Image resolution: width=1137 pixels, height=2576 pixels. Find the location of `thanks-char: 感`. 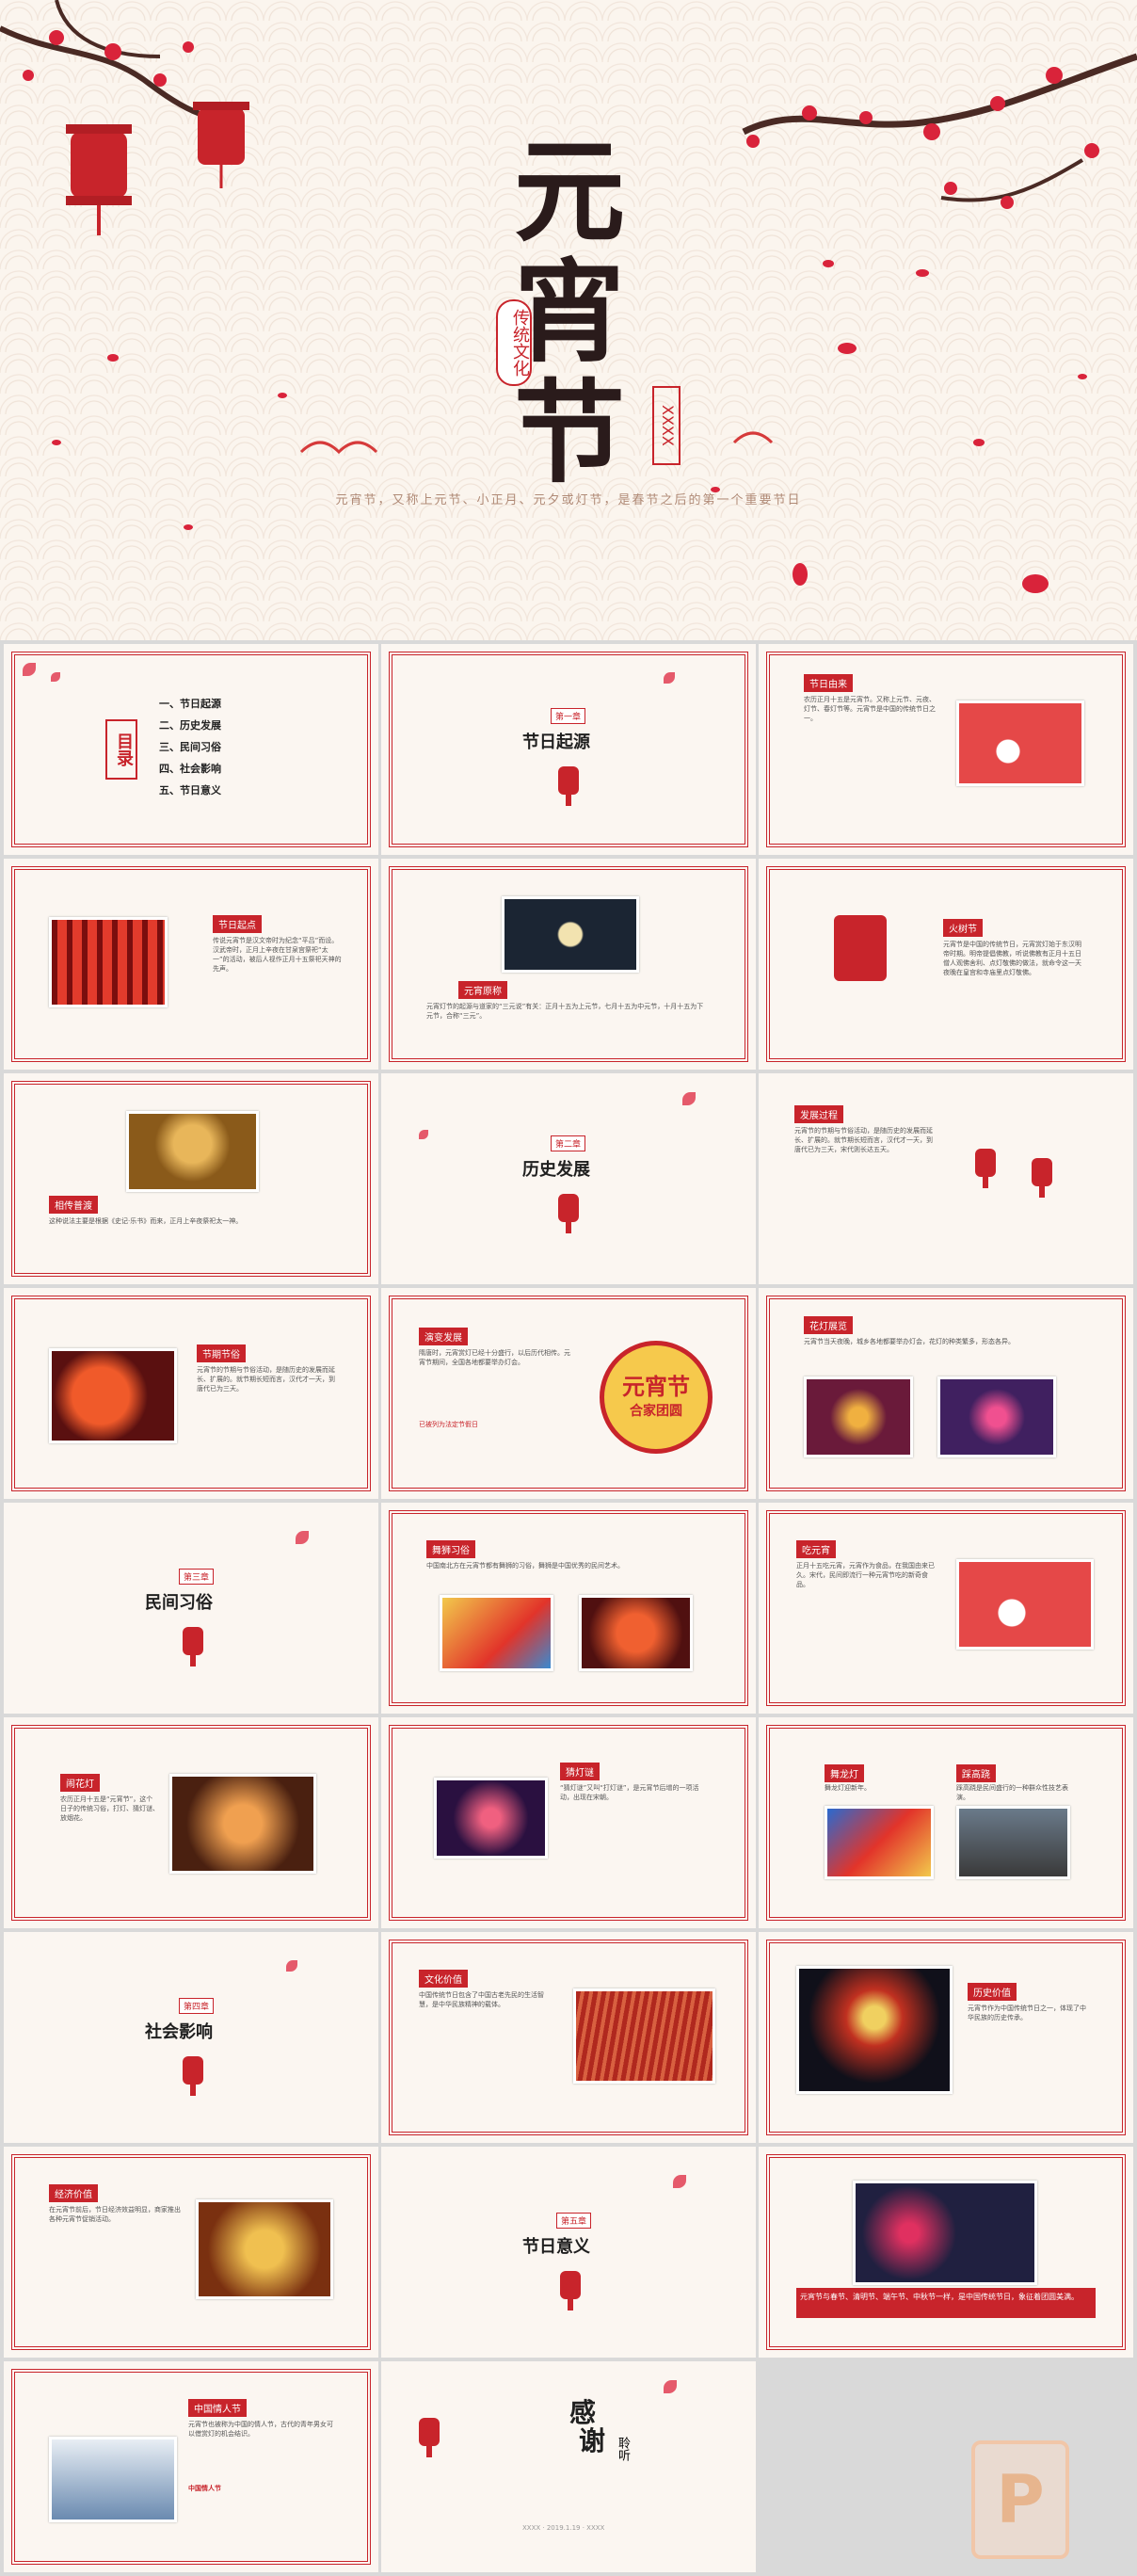

thanks-char: 感 is located at coordinates (583, 2412).